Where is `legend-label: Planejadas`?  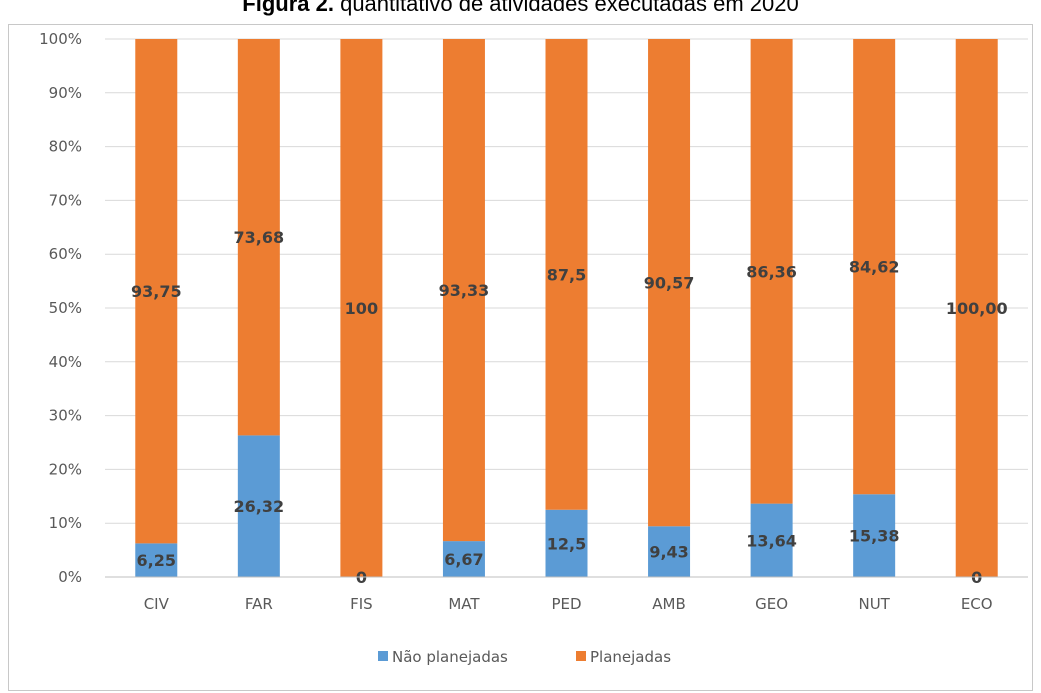 legend-label: Planejadas is located at coordinates (630, 657).